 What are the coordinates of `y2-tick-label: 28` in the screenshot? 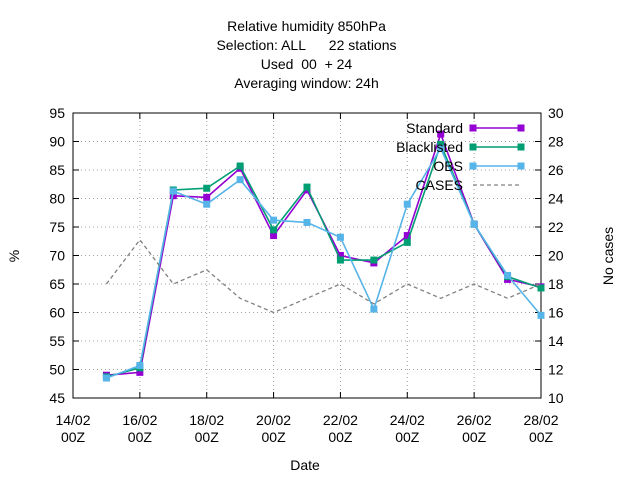 It's located at (556, 142).